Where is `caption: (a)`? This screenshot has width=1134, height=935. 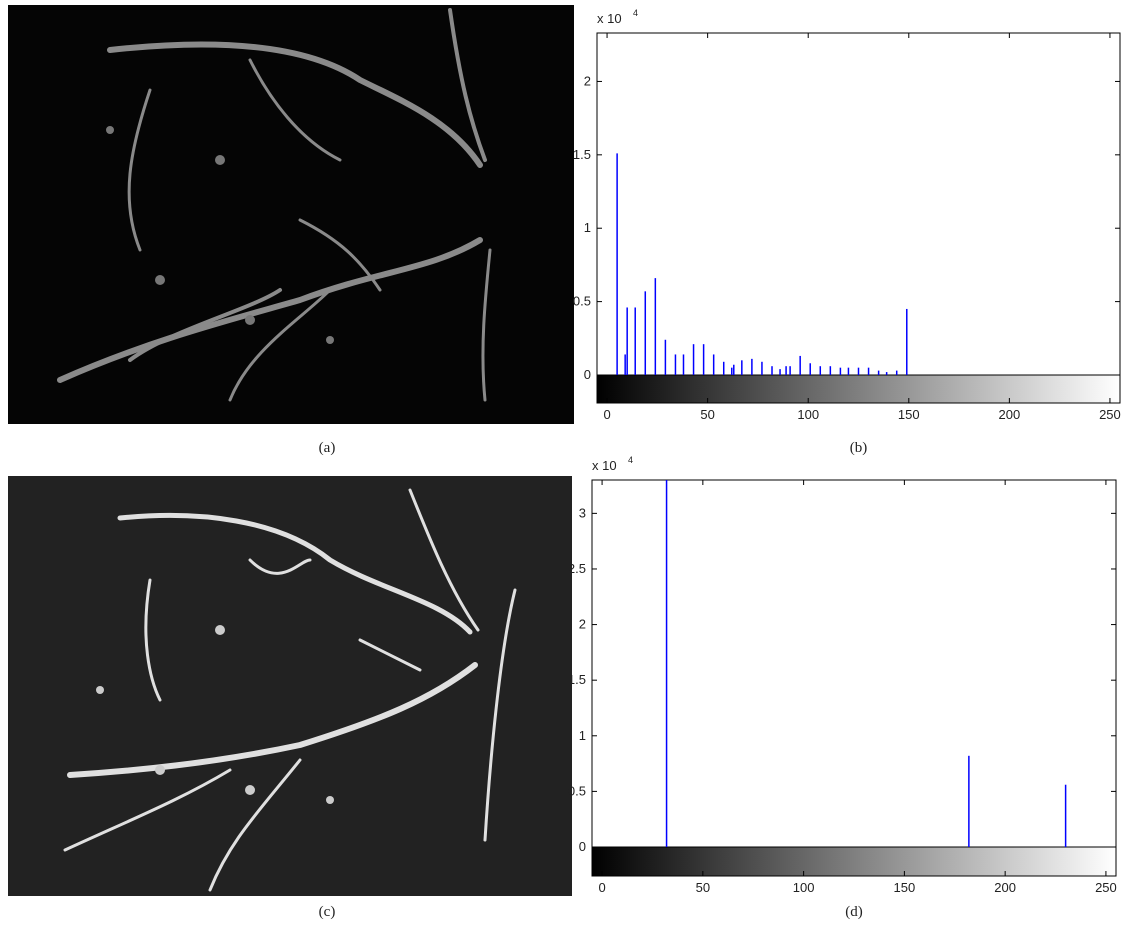
caption: (a) is located at coordinates (327, 448).